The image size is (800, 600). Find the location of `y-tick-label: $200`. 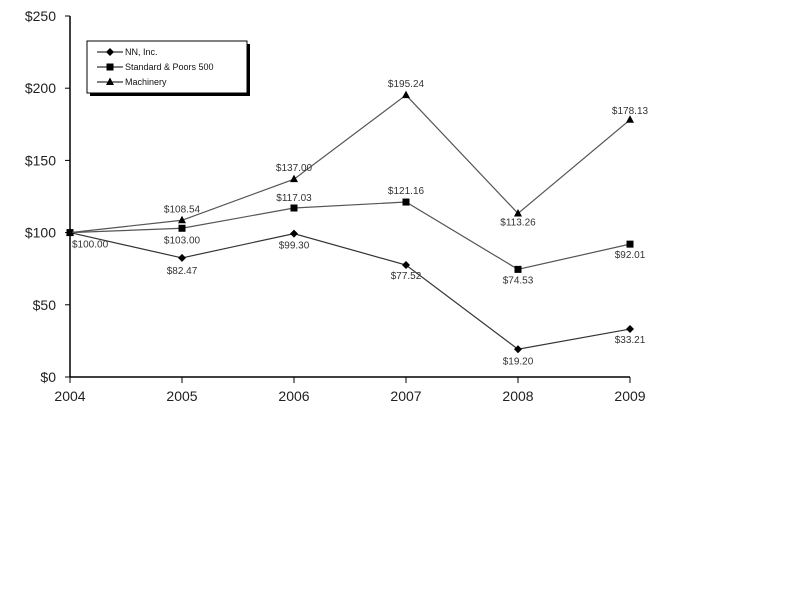

y-tick-label: $200 is located at coordinates (40, 88).